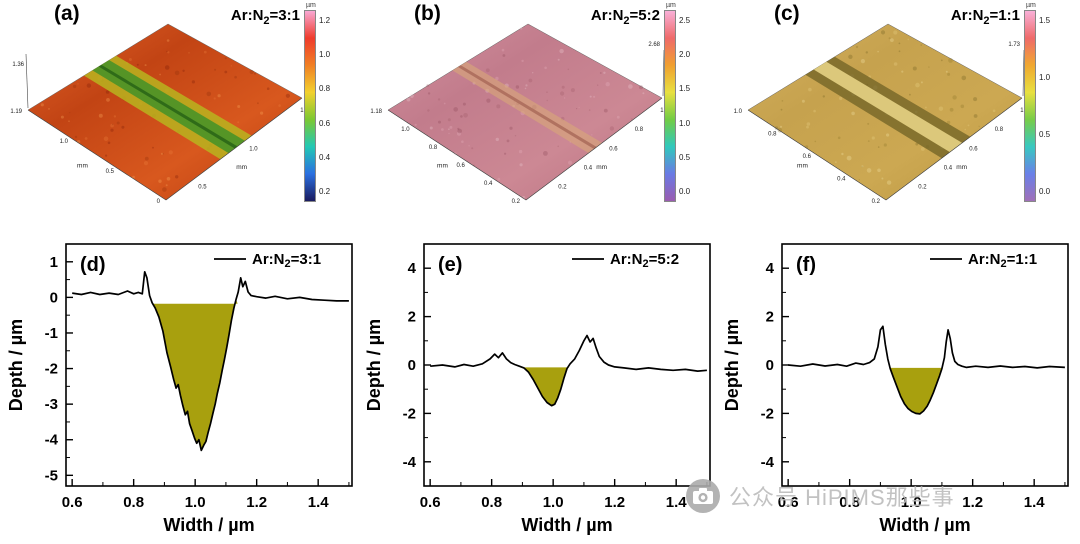  Describe the element at coordinates (644, 260) in the screenshot. I see `legend-label: Ar:N2=5:2` at that location.